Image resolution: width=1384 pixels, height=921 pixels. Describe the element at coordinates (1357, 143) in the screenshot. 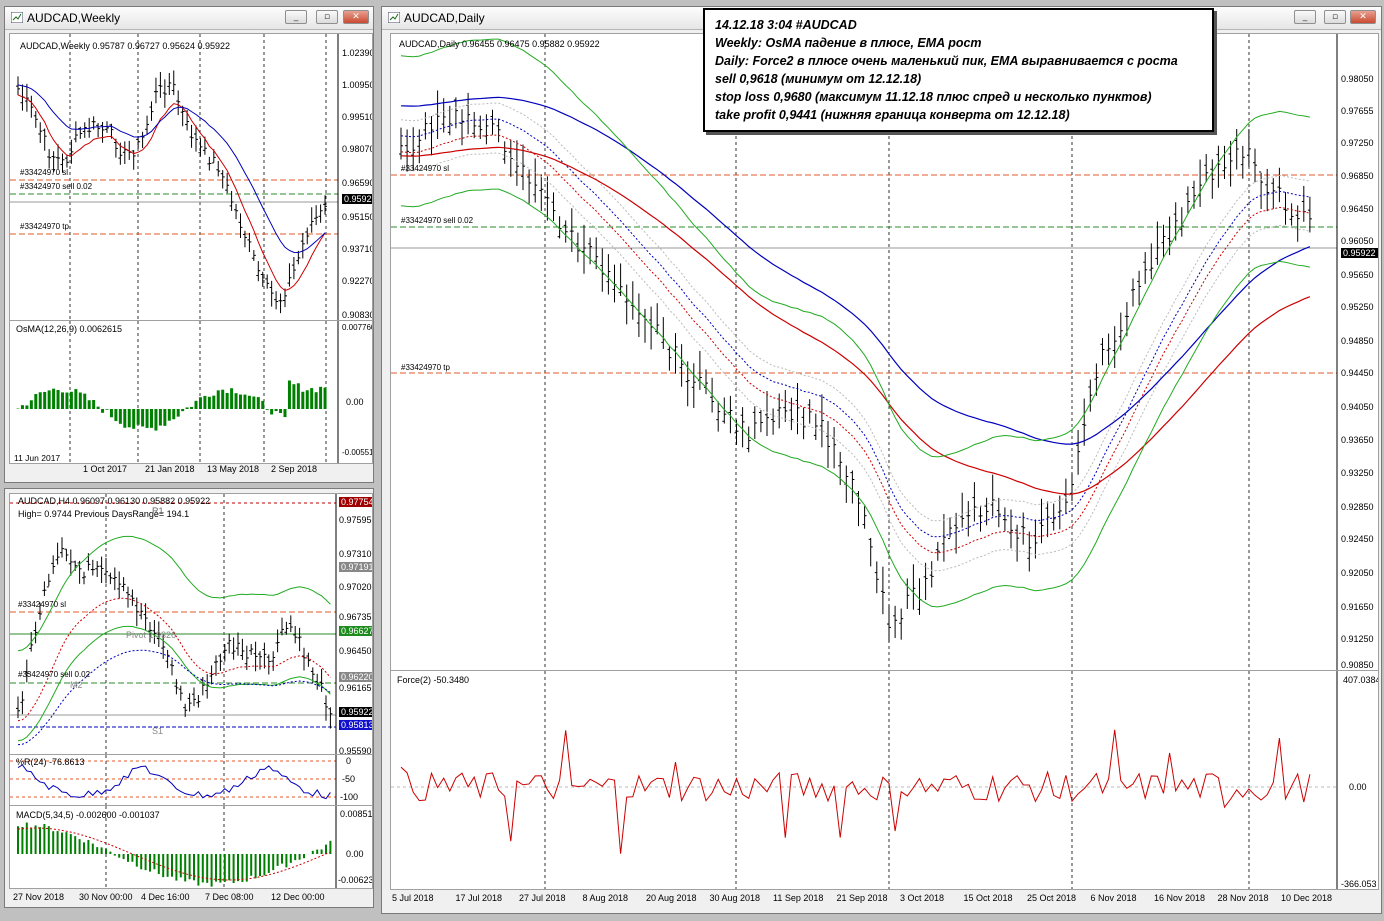

I see `price-axis-label: 0.97250` at that location.